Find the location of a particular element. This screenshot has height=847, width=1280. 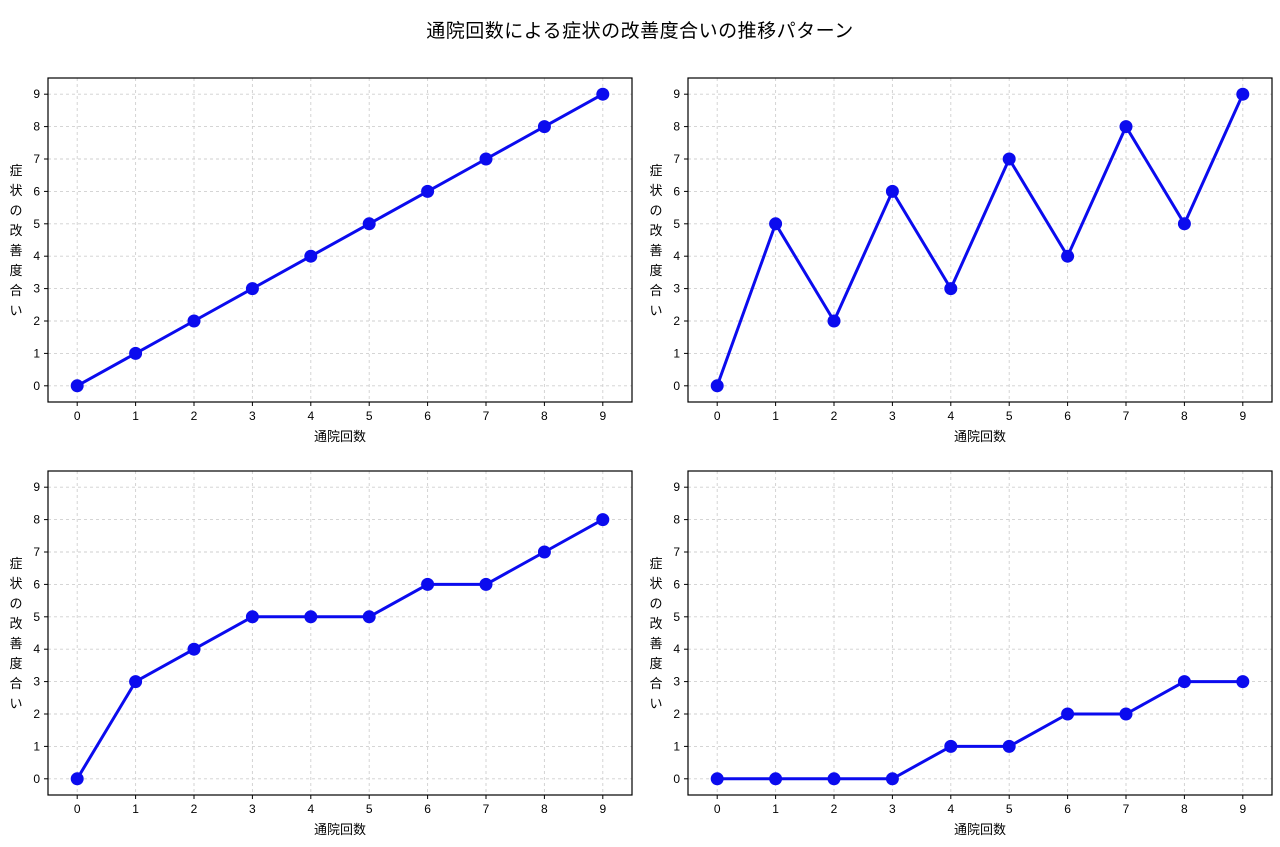

y-axis-tick-label: 0 is located at coordinates (676, 386).